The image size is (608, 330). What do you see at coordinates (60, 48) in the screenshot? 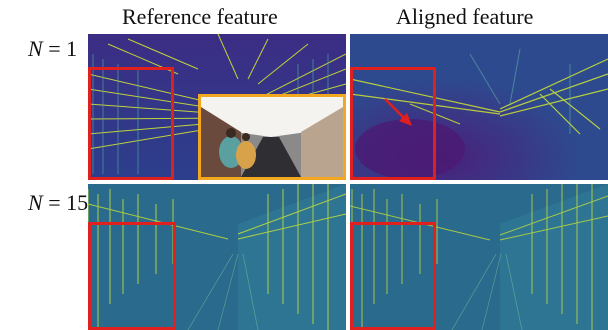
I see `row-label-n1-eq: = 1` at bounding box center [60, 48].